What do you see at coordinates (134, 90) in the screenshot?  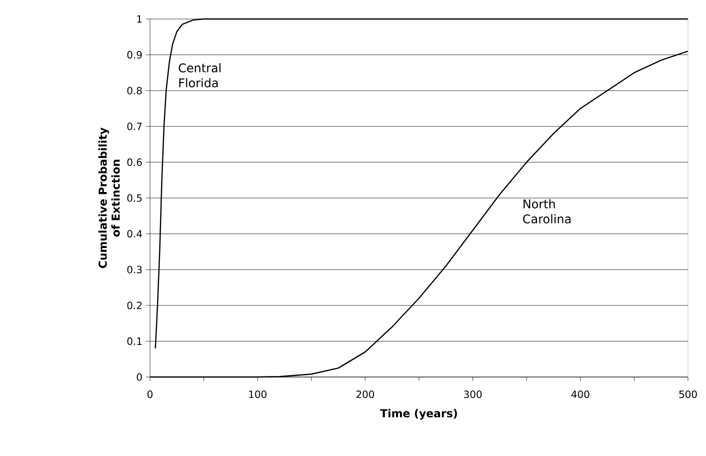 I see `y-tick-label: 0.8` at bounding box center [134, 90].